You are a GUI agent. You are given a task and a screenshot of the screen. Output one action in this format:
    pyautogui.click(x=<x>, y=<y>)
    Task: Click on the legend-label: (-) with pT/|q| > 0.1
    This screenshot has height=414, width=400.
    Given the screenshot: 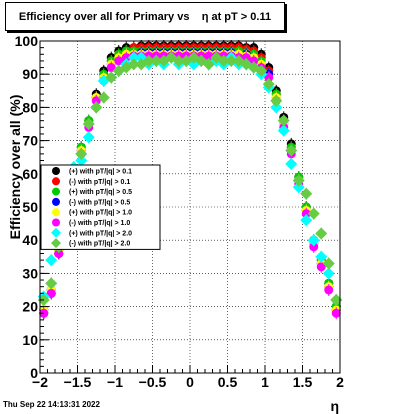 What is the action you would take?
    pyautogui.click(x=99, y=182)
    